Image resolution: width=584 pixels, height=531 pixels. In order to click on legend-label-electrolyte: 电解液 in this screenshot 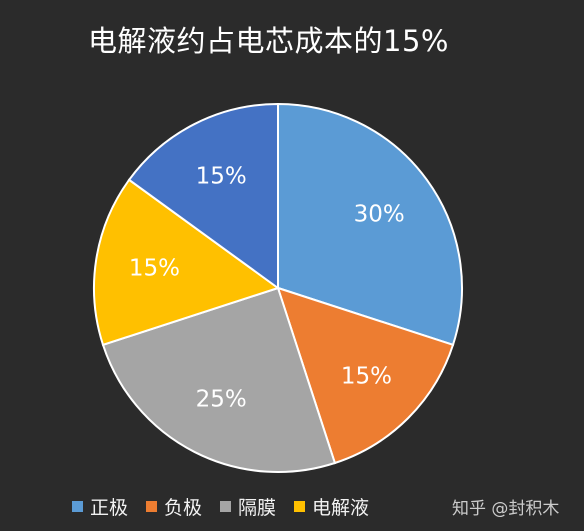, I will do `click(341, 507)`.